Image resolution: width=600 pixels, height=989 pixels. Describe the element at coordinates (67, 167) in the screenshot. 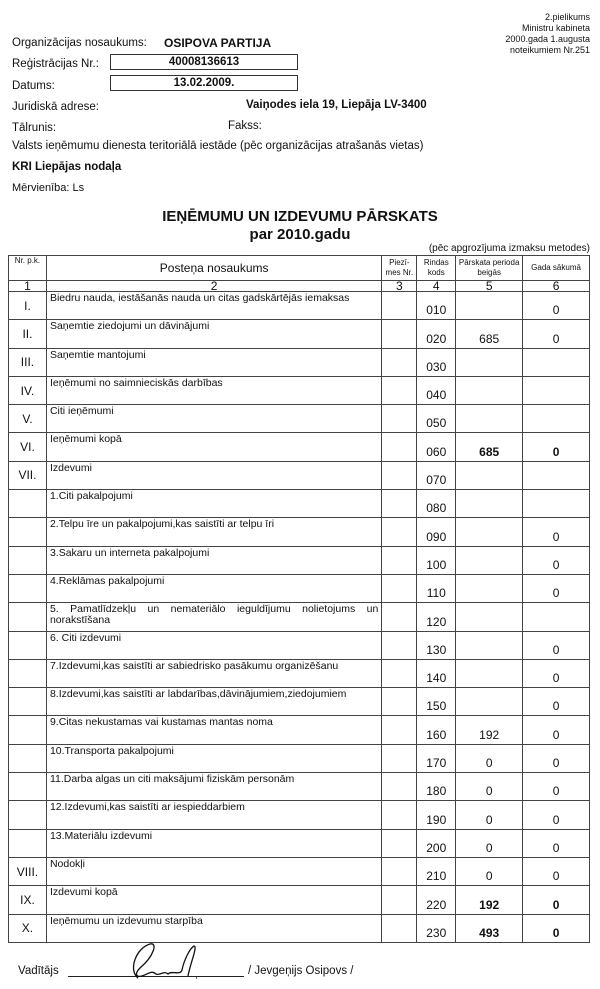

I see `vid-office: KRI Liepājas nodaļa` at that location.